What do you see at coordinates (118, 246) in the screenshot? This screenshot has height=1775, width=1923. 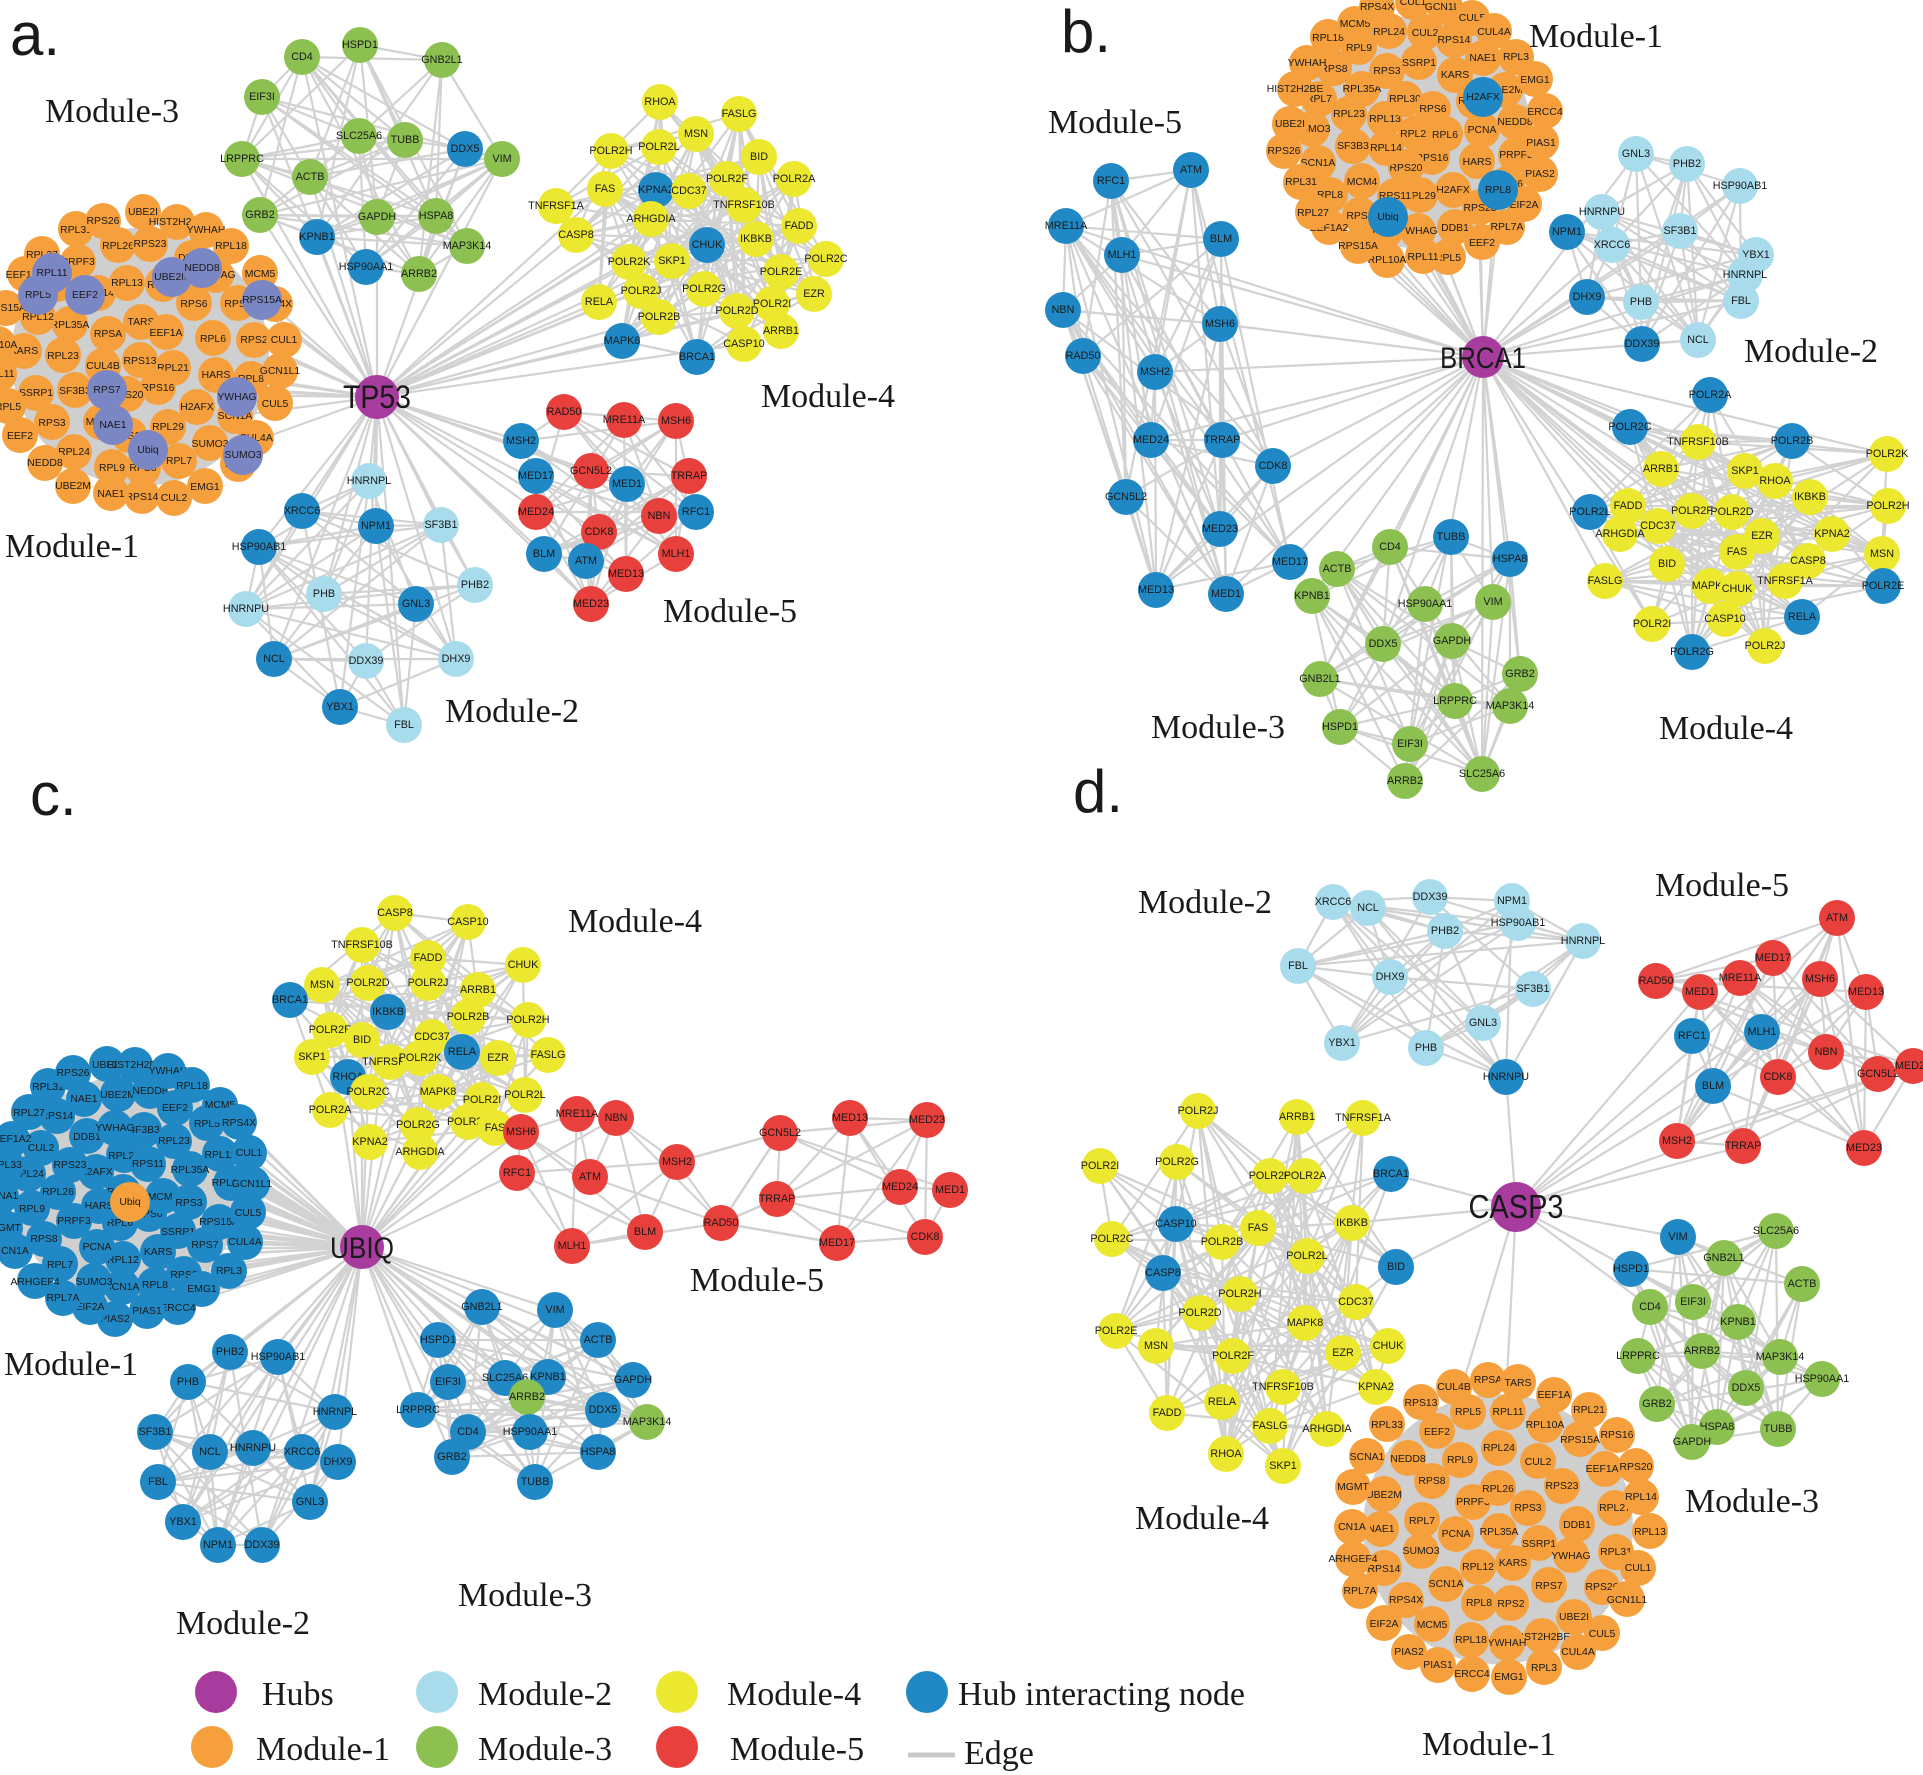 I see `svg-text: RPL26` at bounding box center [118, 246].